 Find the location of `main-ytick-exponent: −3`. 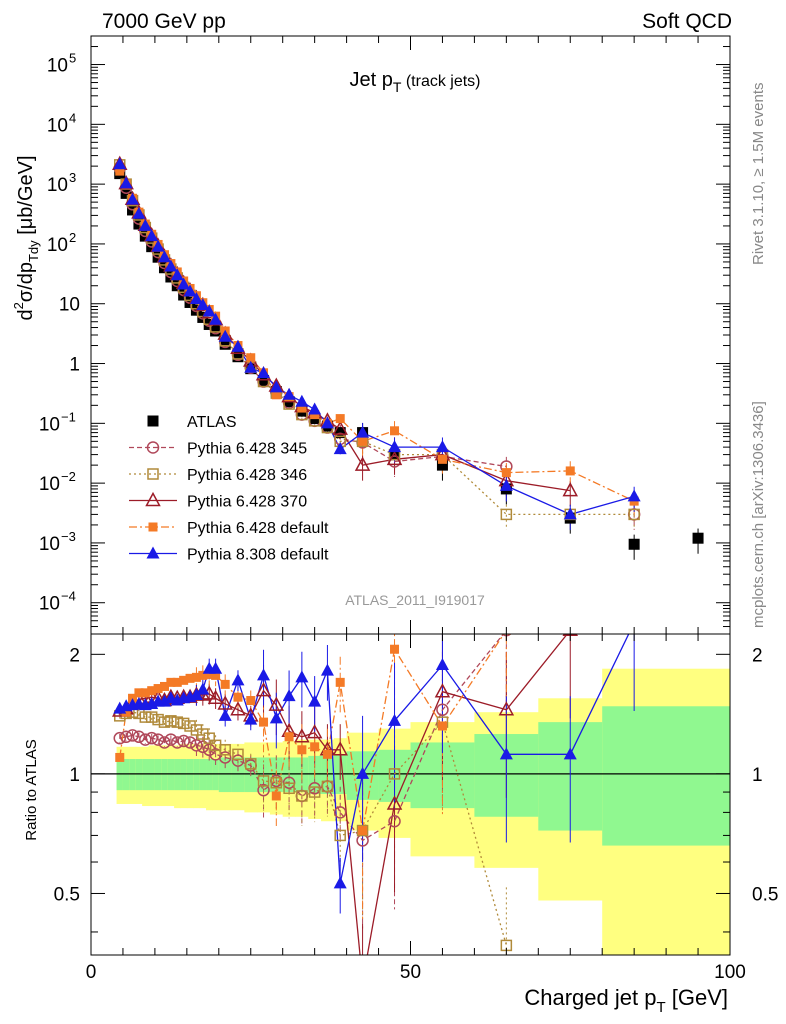

main-ytick-exponent: −3 is located at coordinates (68, 536).